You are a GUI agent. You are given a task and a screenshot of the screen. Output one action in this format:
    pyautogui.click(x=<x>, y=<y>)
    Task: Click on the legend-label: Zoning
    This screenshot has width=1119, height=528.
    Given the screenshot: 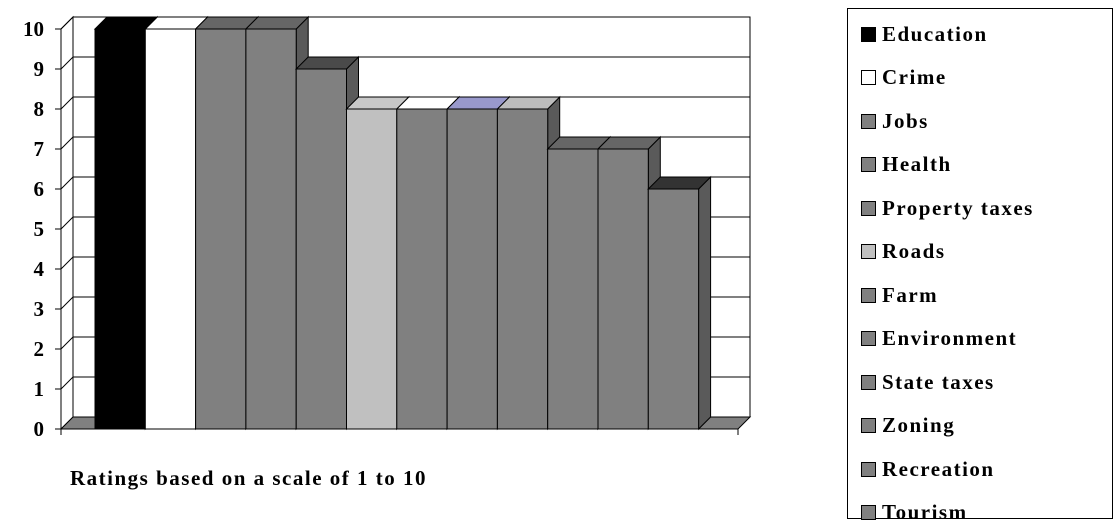 What is the action you would take?
    pyautogui.click(x=919, y=425)
    